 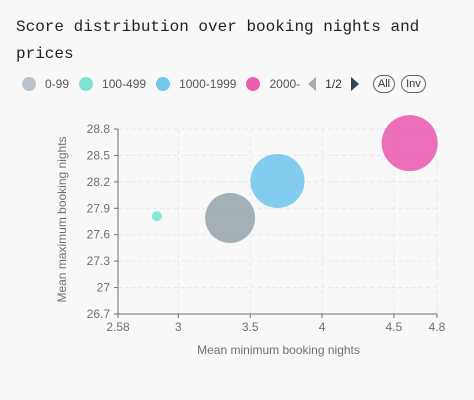 What do you see at coordinates (178, 327) in the screenshot?
I see `x-tick-label: 3` at bounding box center [178, 327].